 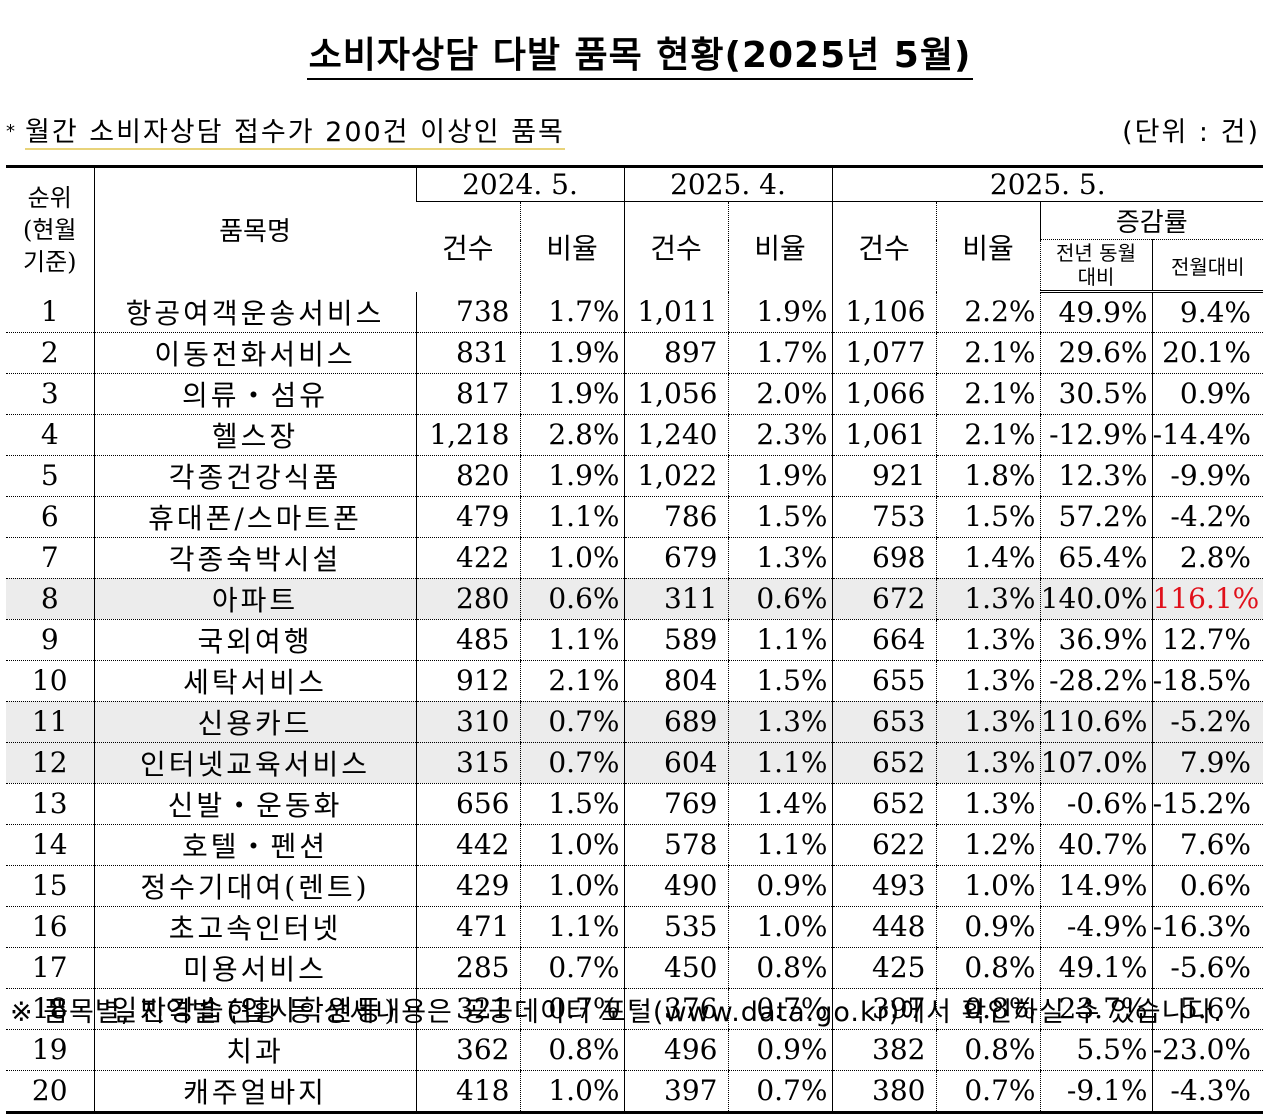 I want to click on ratio-2025-04: 1.0%, so click(x=779, y=927).